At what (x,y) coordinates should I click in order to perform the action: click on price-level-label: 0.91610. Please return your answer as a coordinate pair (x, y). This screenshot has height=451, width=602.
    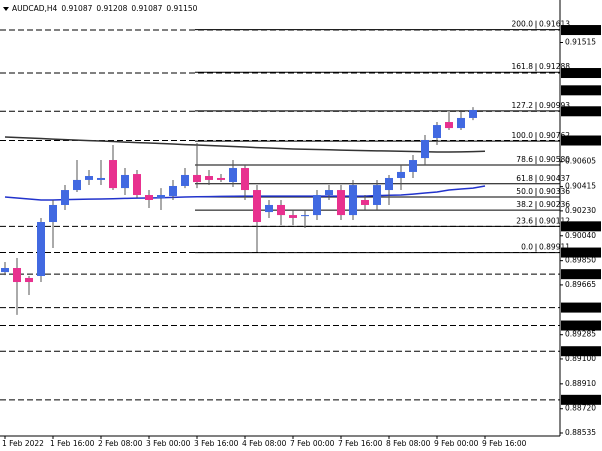
    Looking at the image, I should click on (579, 29).